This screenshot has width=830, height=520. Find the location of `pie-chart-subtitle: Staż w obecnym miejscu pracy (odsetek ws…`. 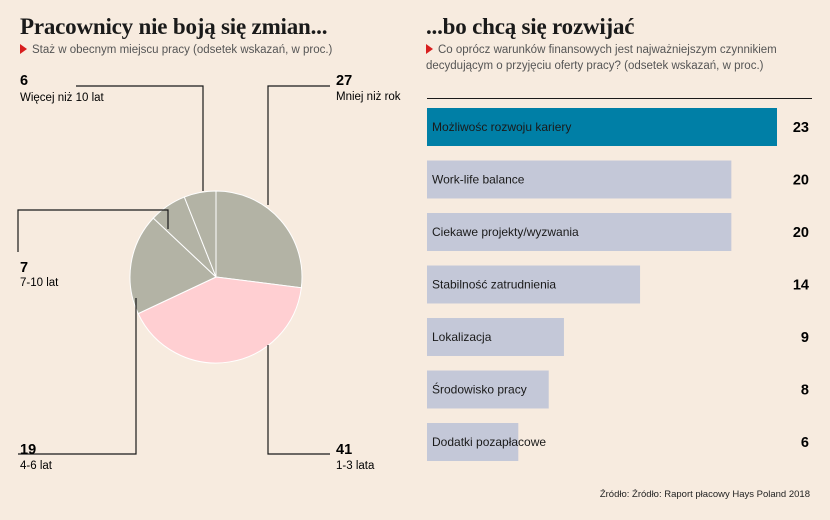

pie-chart-subtitle: Staż w obecnym miejscu pracy (odsetek ws… is located at coordinates (176, 50).